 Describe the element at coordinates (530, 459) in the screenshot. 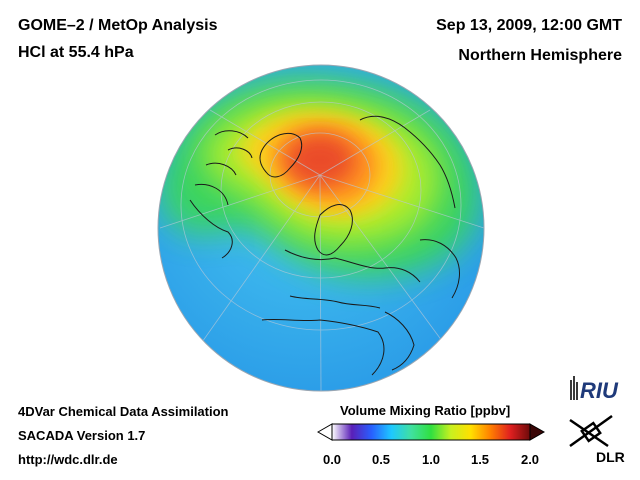

I see `colorbar-tick-label: 2.0` at that location.